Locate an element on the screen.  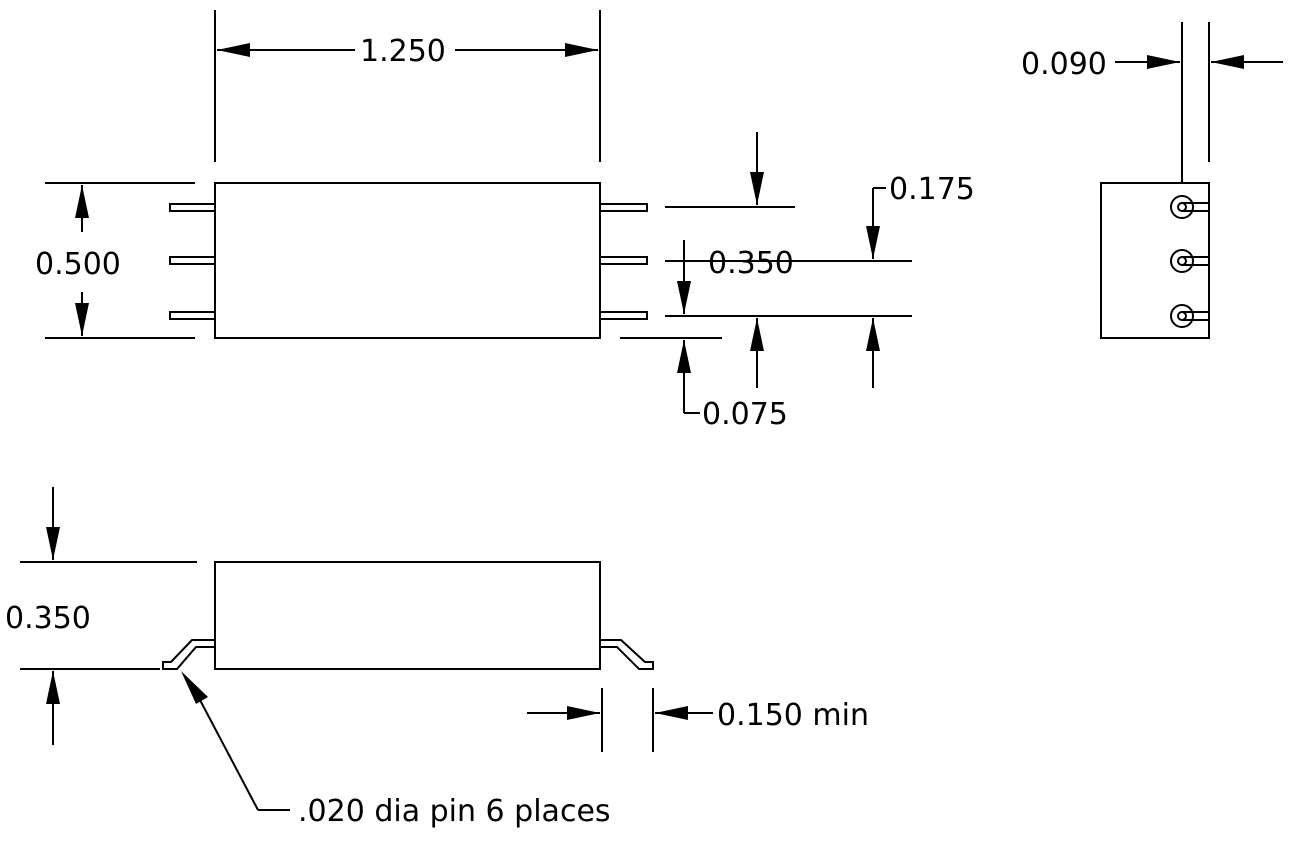
dim-pin-edge: 0.075 is located at coordinates (745, 414).